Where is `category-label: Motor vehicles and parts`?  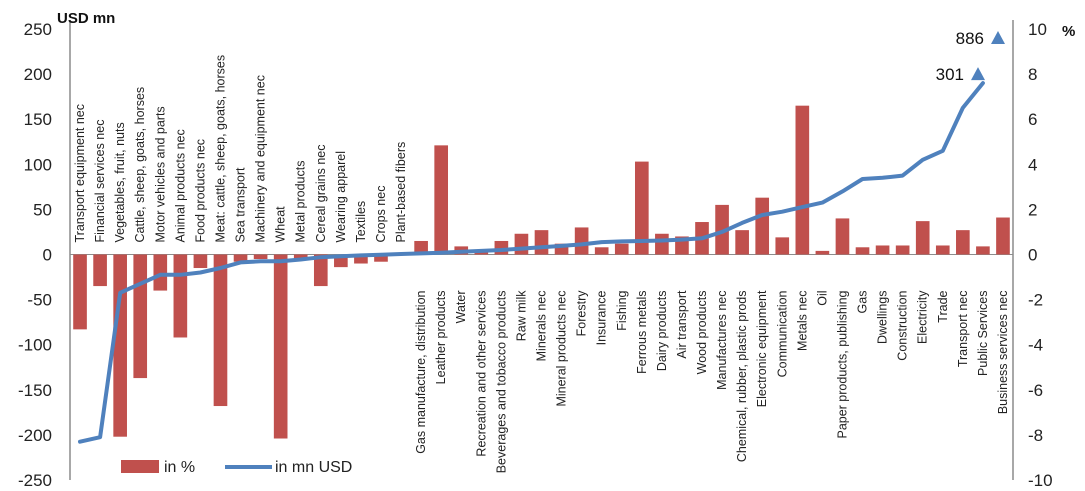 category-label: Motor vehicles and parts is located at coordinates (160, 174).